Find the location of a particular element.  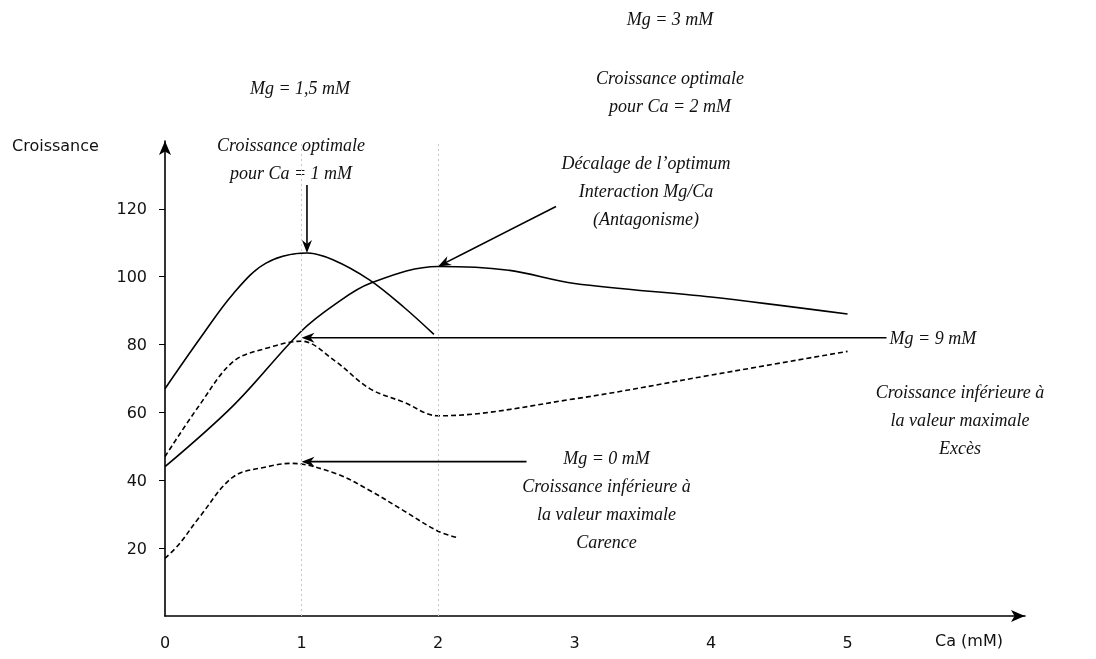

y-axis-title: Croissance is located at coordinates (55, 145).